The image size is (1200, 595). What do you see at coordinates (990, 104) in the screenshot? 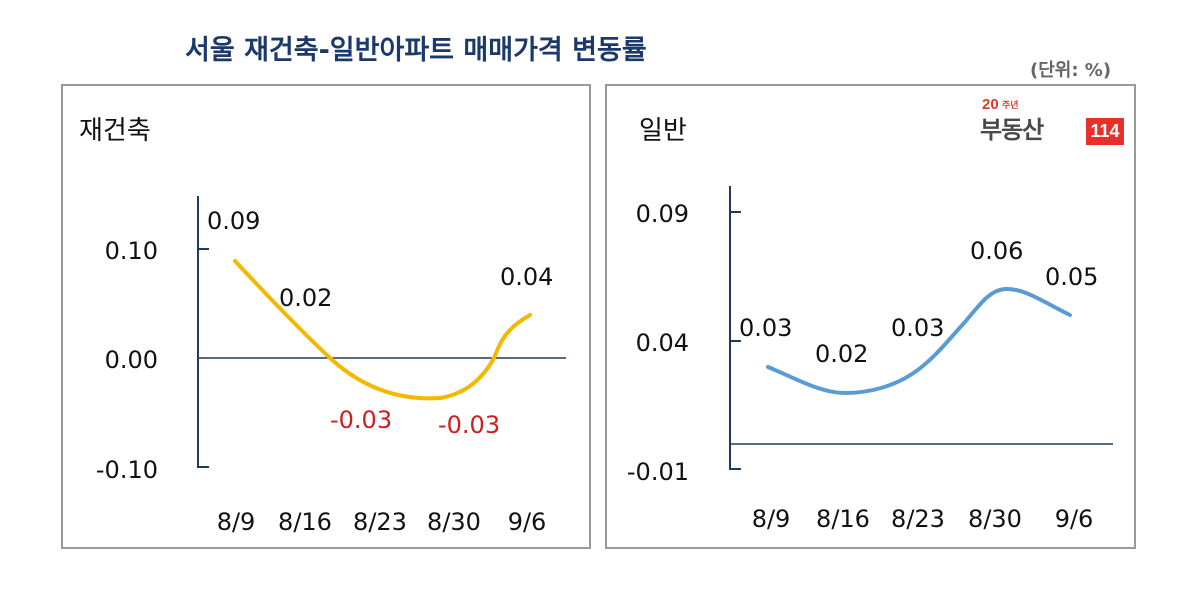
I see `logo-anniversary: 20` at bounding box center [990, 104].